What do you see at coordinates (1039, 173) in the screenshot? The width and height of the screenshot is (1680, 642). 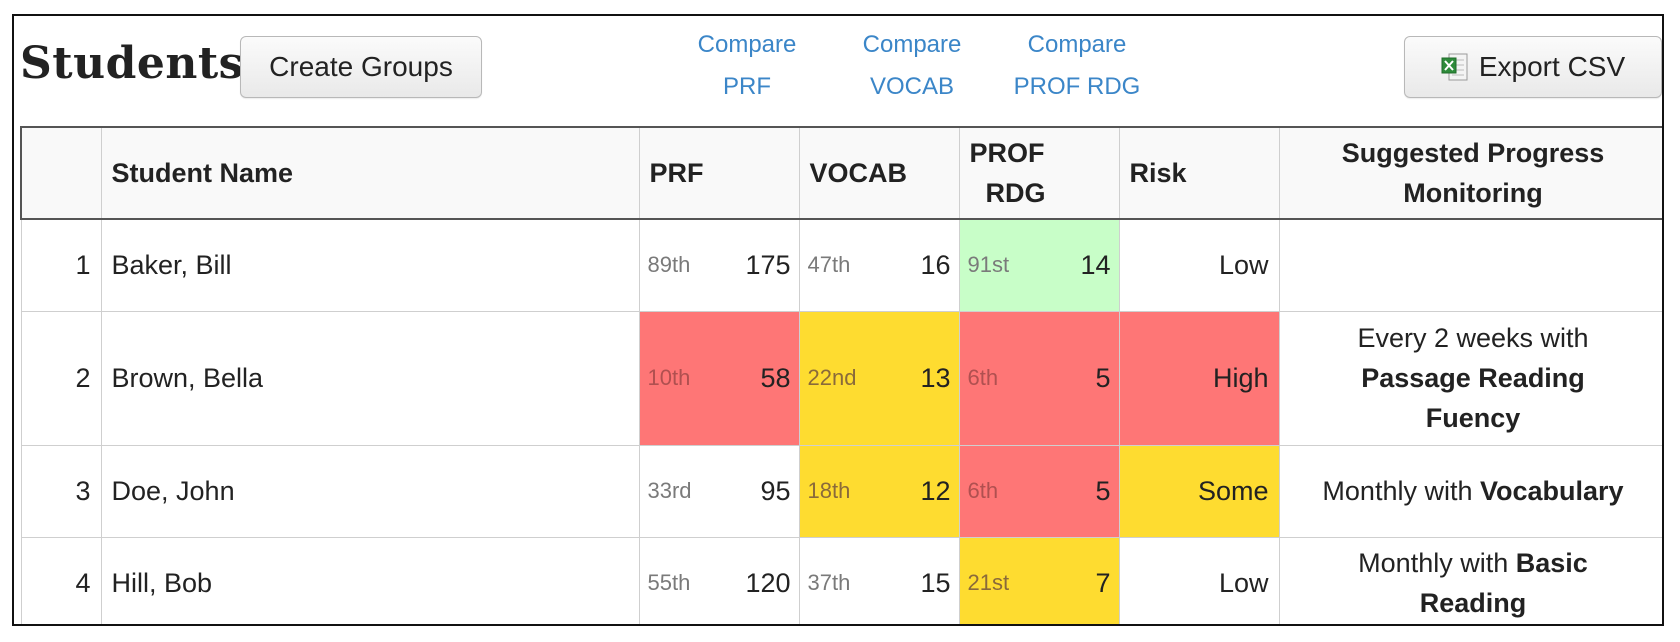 I see `column-header-prof-rdg: PROF RDG` at bounding box center [1039, 173].